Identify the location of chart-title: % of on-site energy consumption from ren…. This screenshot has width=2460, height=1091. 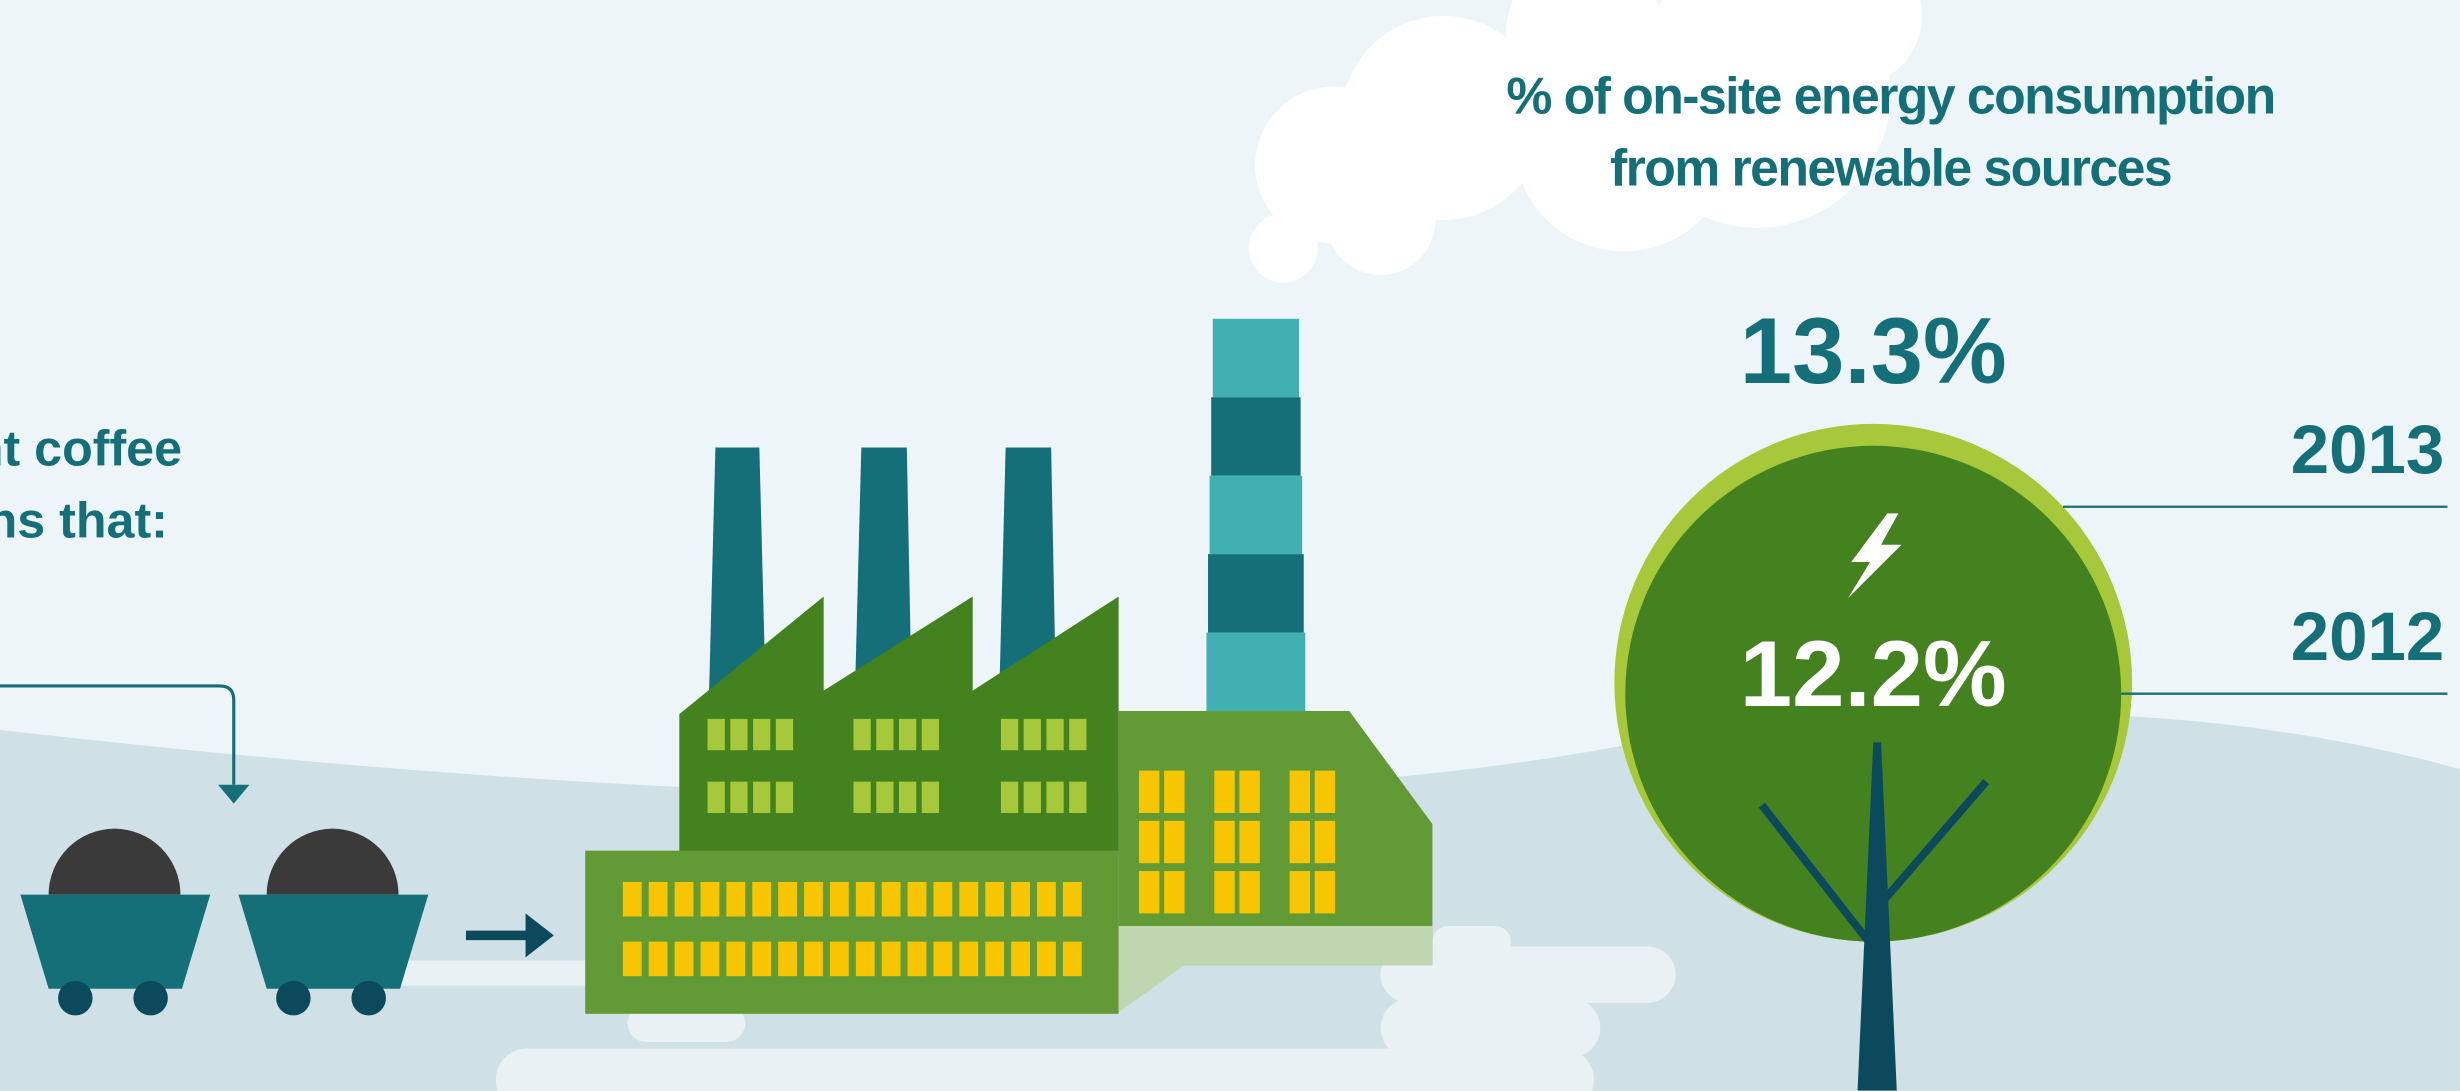
(1891, 131).